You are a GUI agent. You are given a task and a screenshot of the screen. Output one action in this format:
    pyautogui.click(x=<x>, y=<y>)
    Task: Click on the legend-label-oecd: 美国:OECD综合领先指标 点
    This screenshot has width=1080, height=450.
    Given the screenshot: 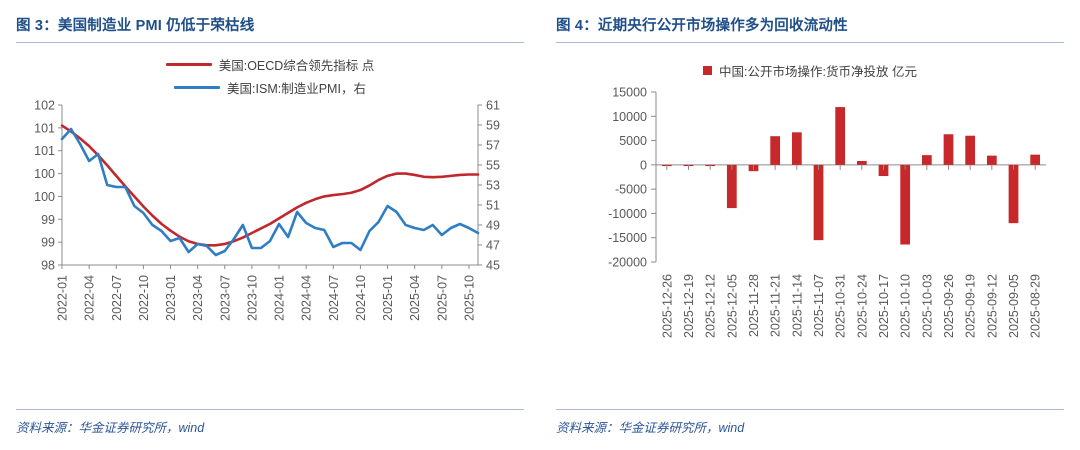 What is the action you would take?
    pyautogui.click(x=296, y=66)
    